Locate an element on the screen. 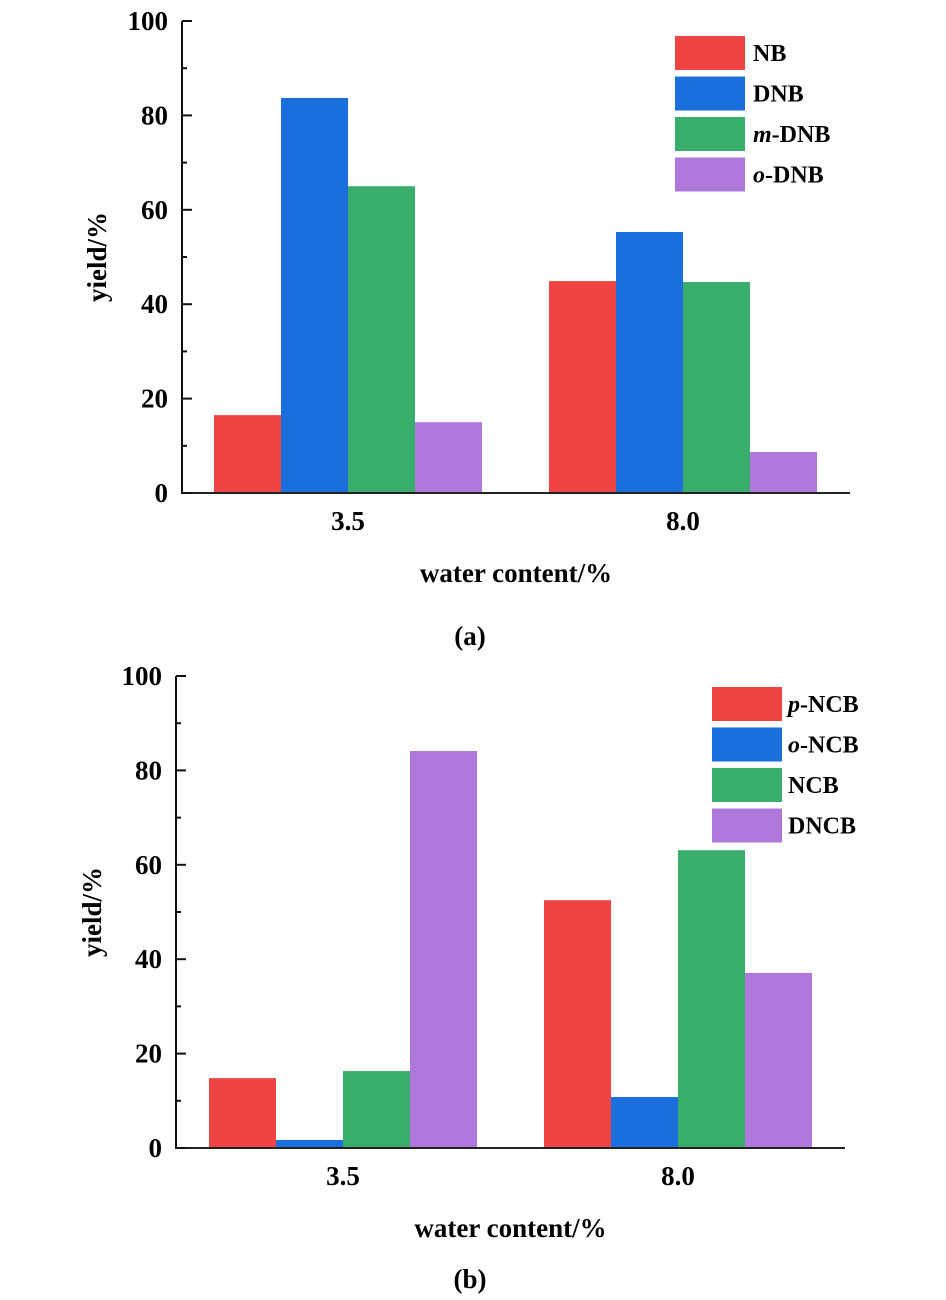 The image size is (946, 1300). legend-label-main: DNB is located at coordinates (778, 95).